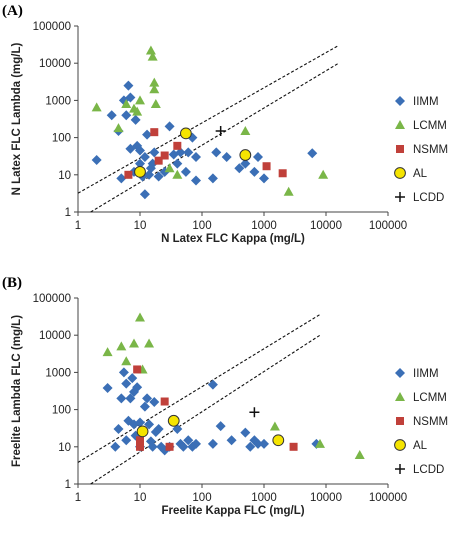 The height and width of the screenshot is (544, 474). Describe the element at coordinates (420, 174) in the screenshot. I see `legend-label-al: AL` at that location.